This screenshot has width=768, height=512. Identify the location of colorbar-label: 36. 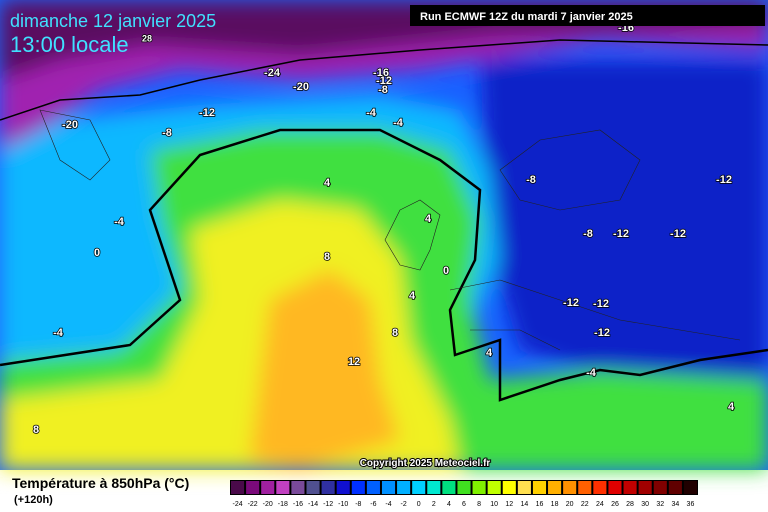
(691, 504).